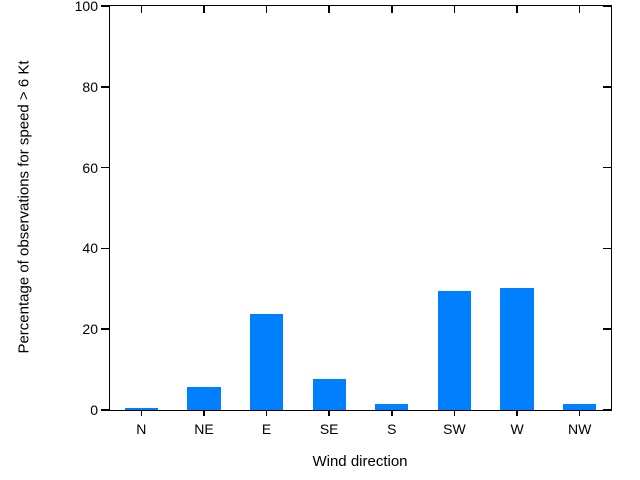 The image size is (640, 480). Describe the element at coordinates (517, 413) in the screenshot. I see `x-tick-W` at that location.